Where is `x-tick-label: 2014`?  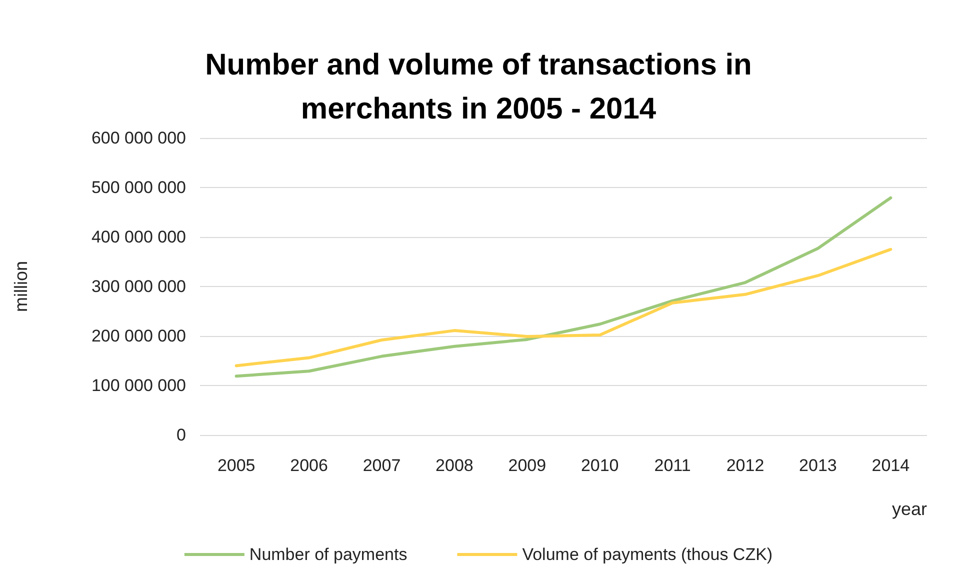 x-tick-label: 2014 is located at coordinates (891, 465).